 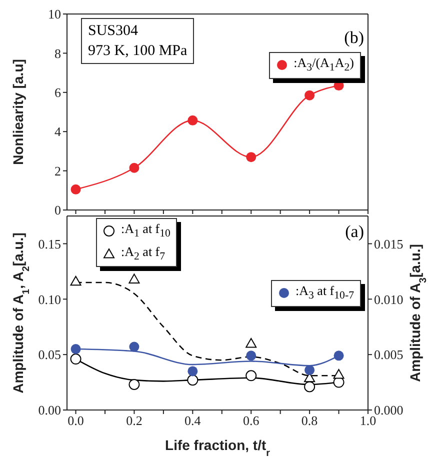 What do you see at coordinates (49, 354) in the screenshot?
I see `y-tick-label: 0.05` at bounding box center [49, 354].